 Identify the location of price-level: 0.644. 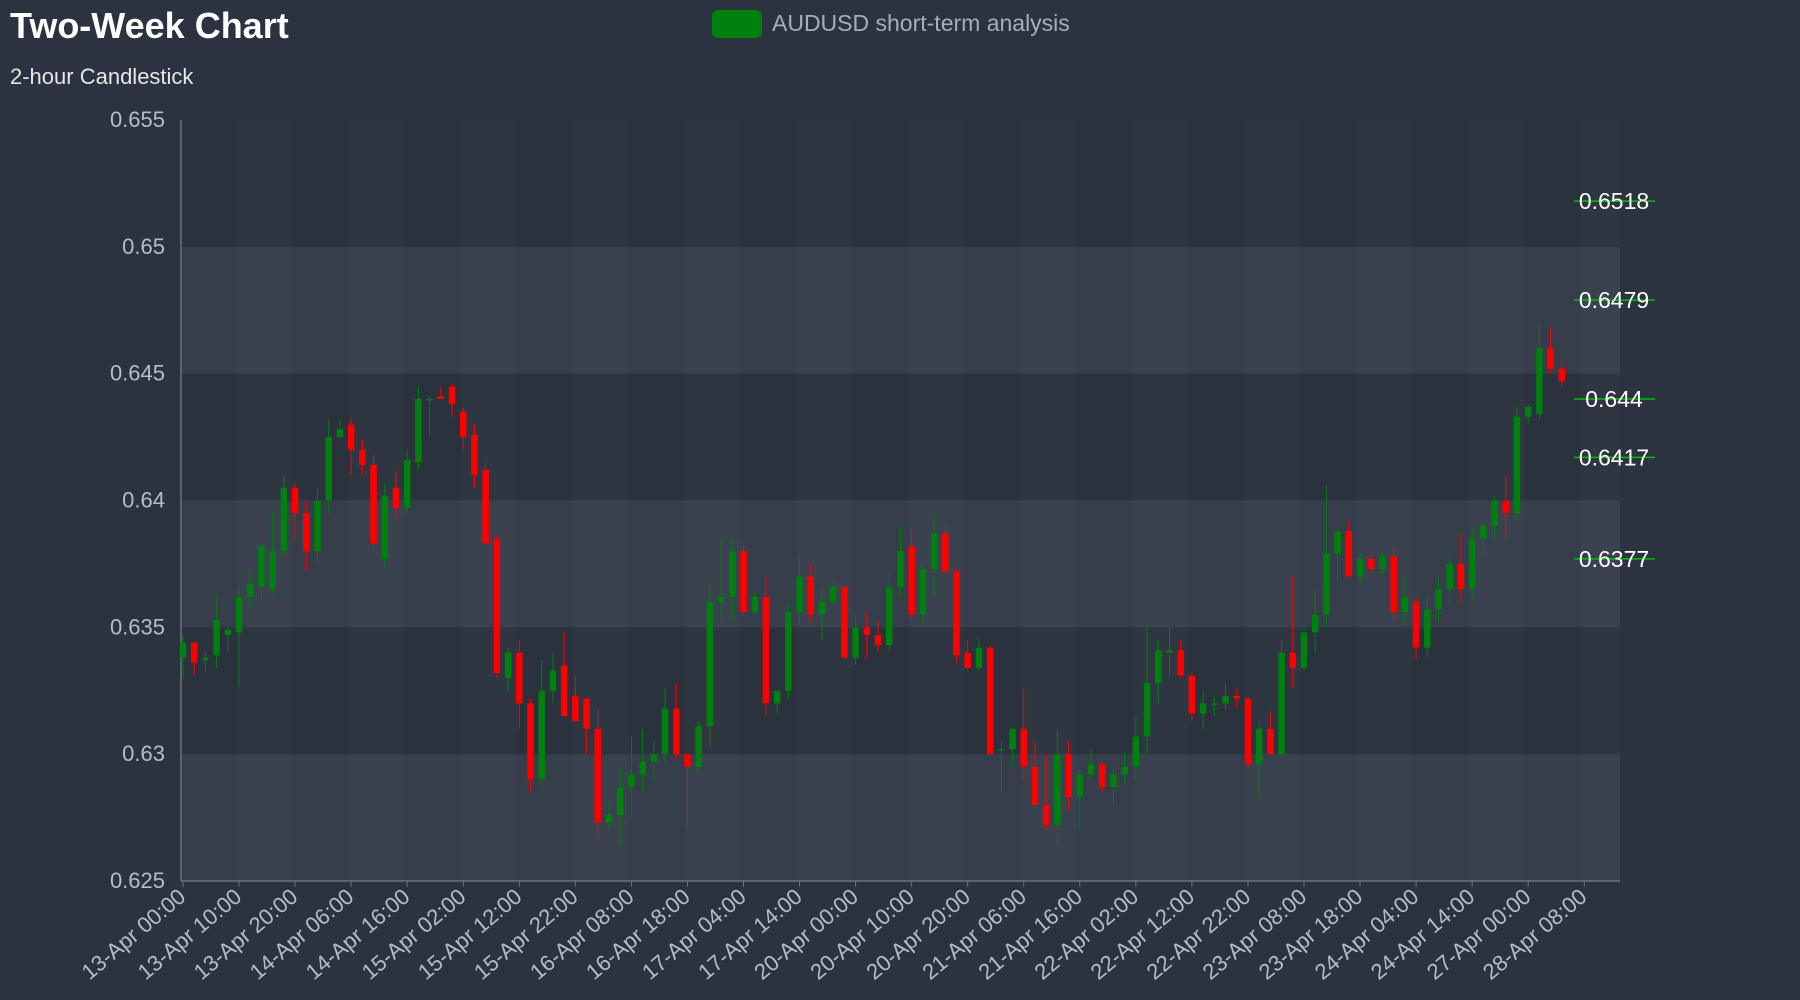
(1614, 399).